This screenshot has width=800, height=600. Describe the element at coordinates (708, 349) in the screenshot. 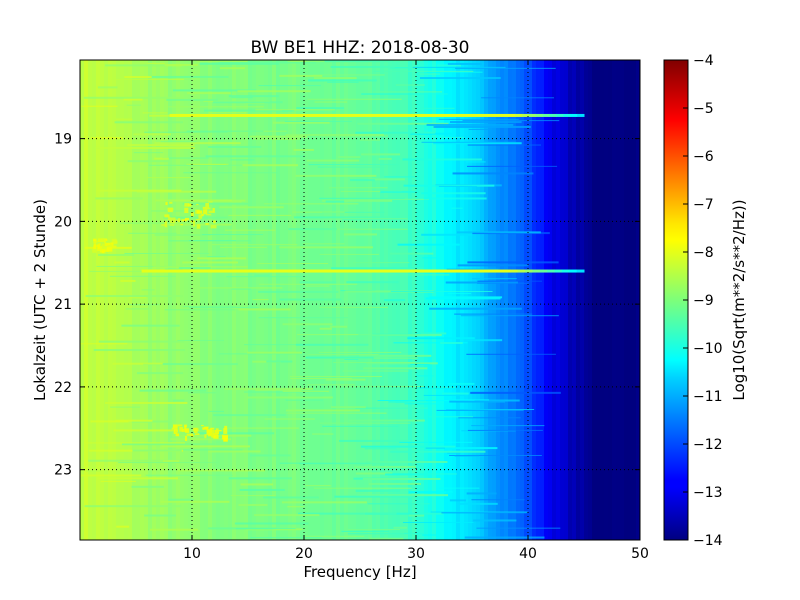

I see `colorbar-tick-label: −10` at that location.